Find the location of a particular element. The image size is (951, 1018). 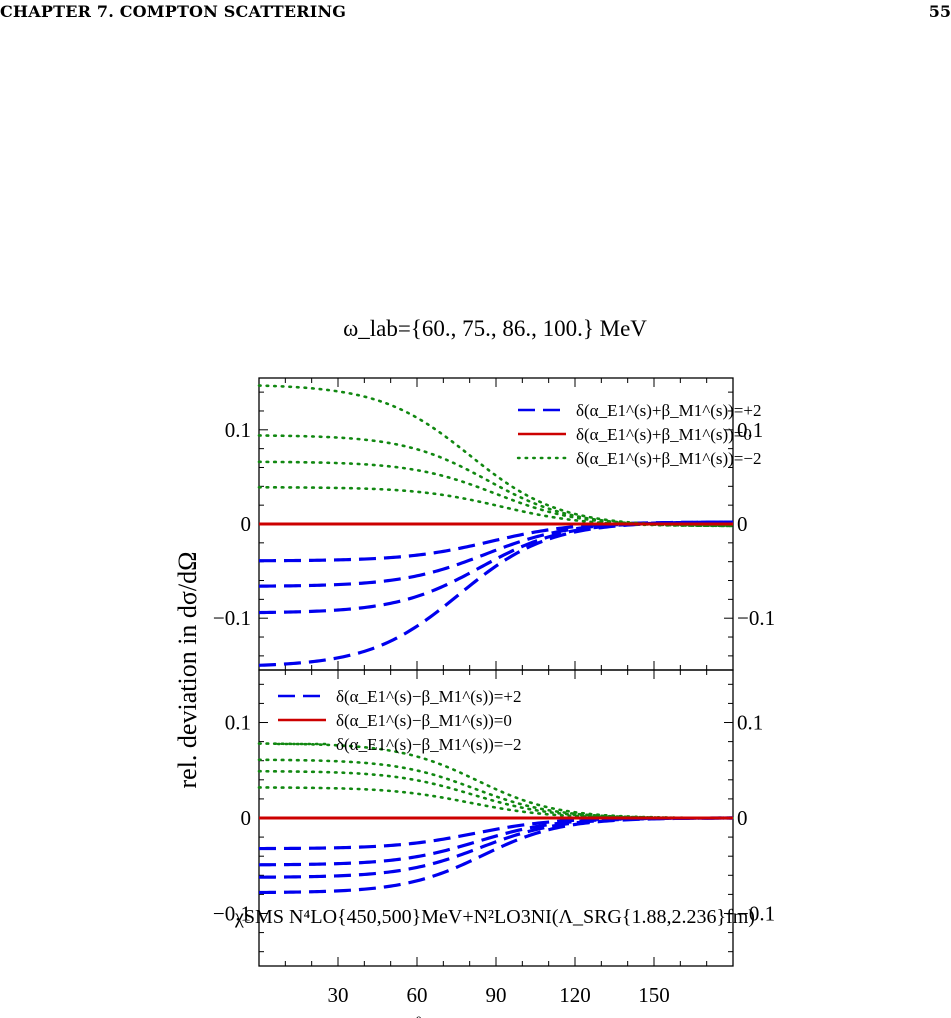

page-number: 55 is located at coordinates (939, 11).